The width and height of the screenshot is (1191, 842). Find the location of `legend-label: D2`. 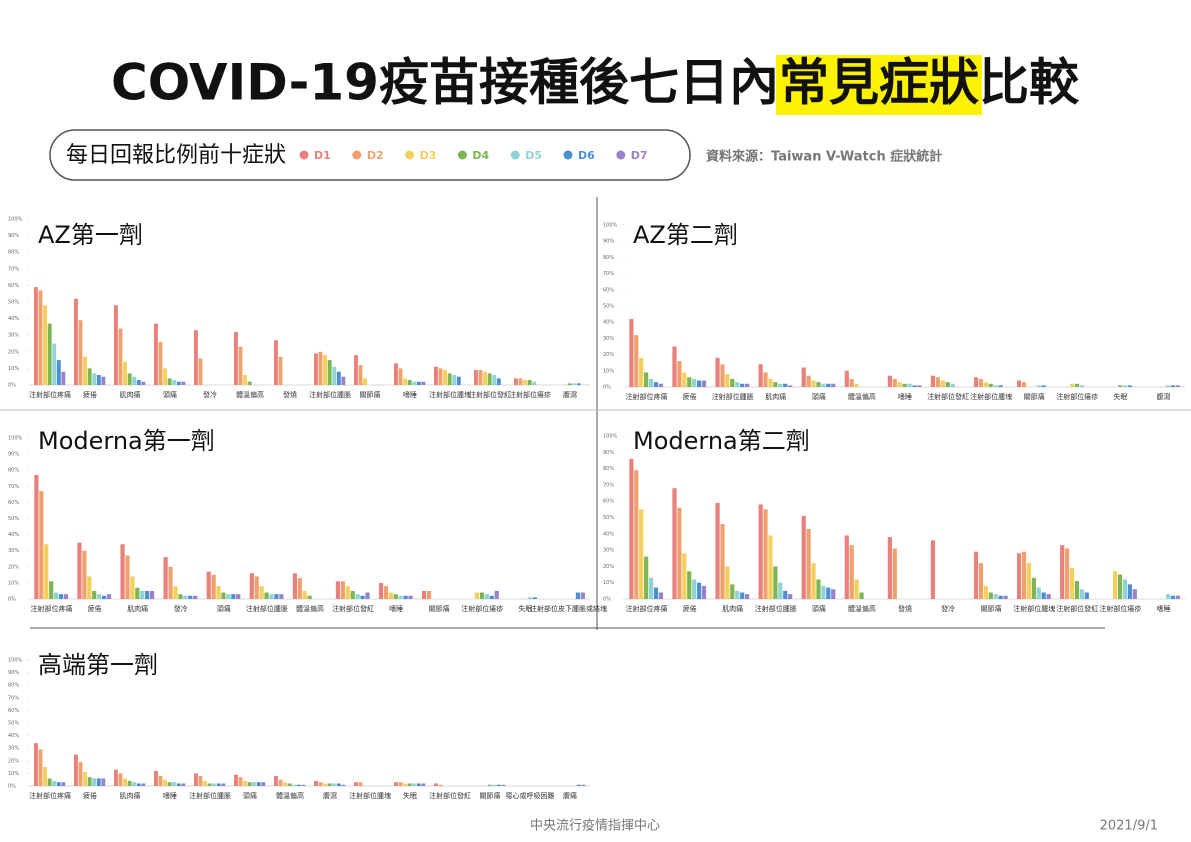

legend-label: D2 is located at coordinates (375, 155).